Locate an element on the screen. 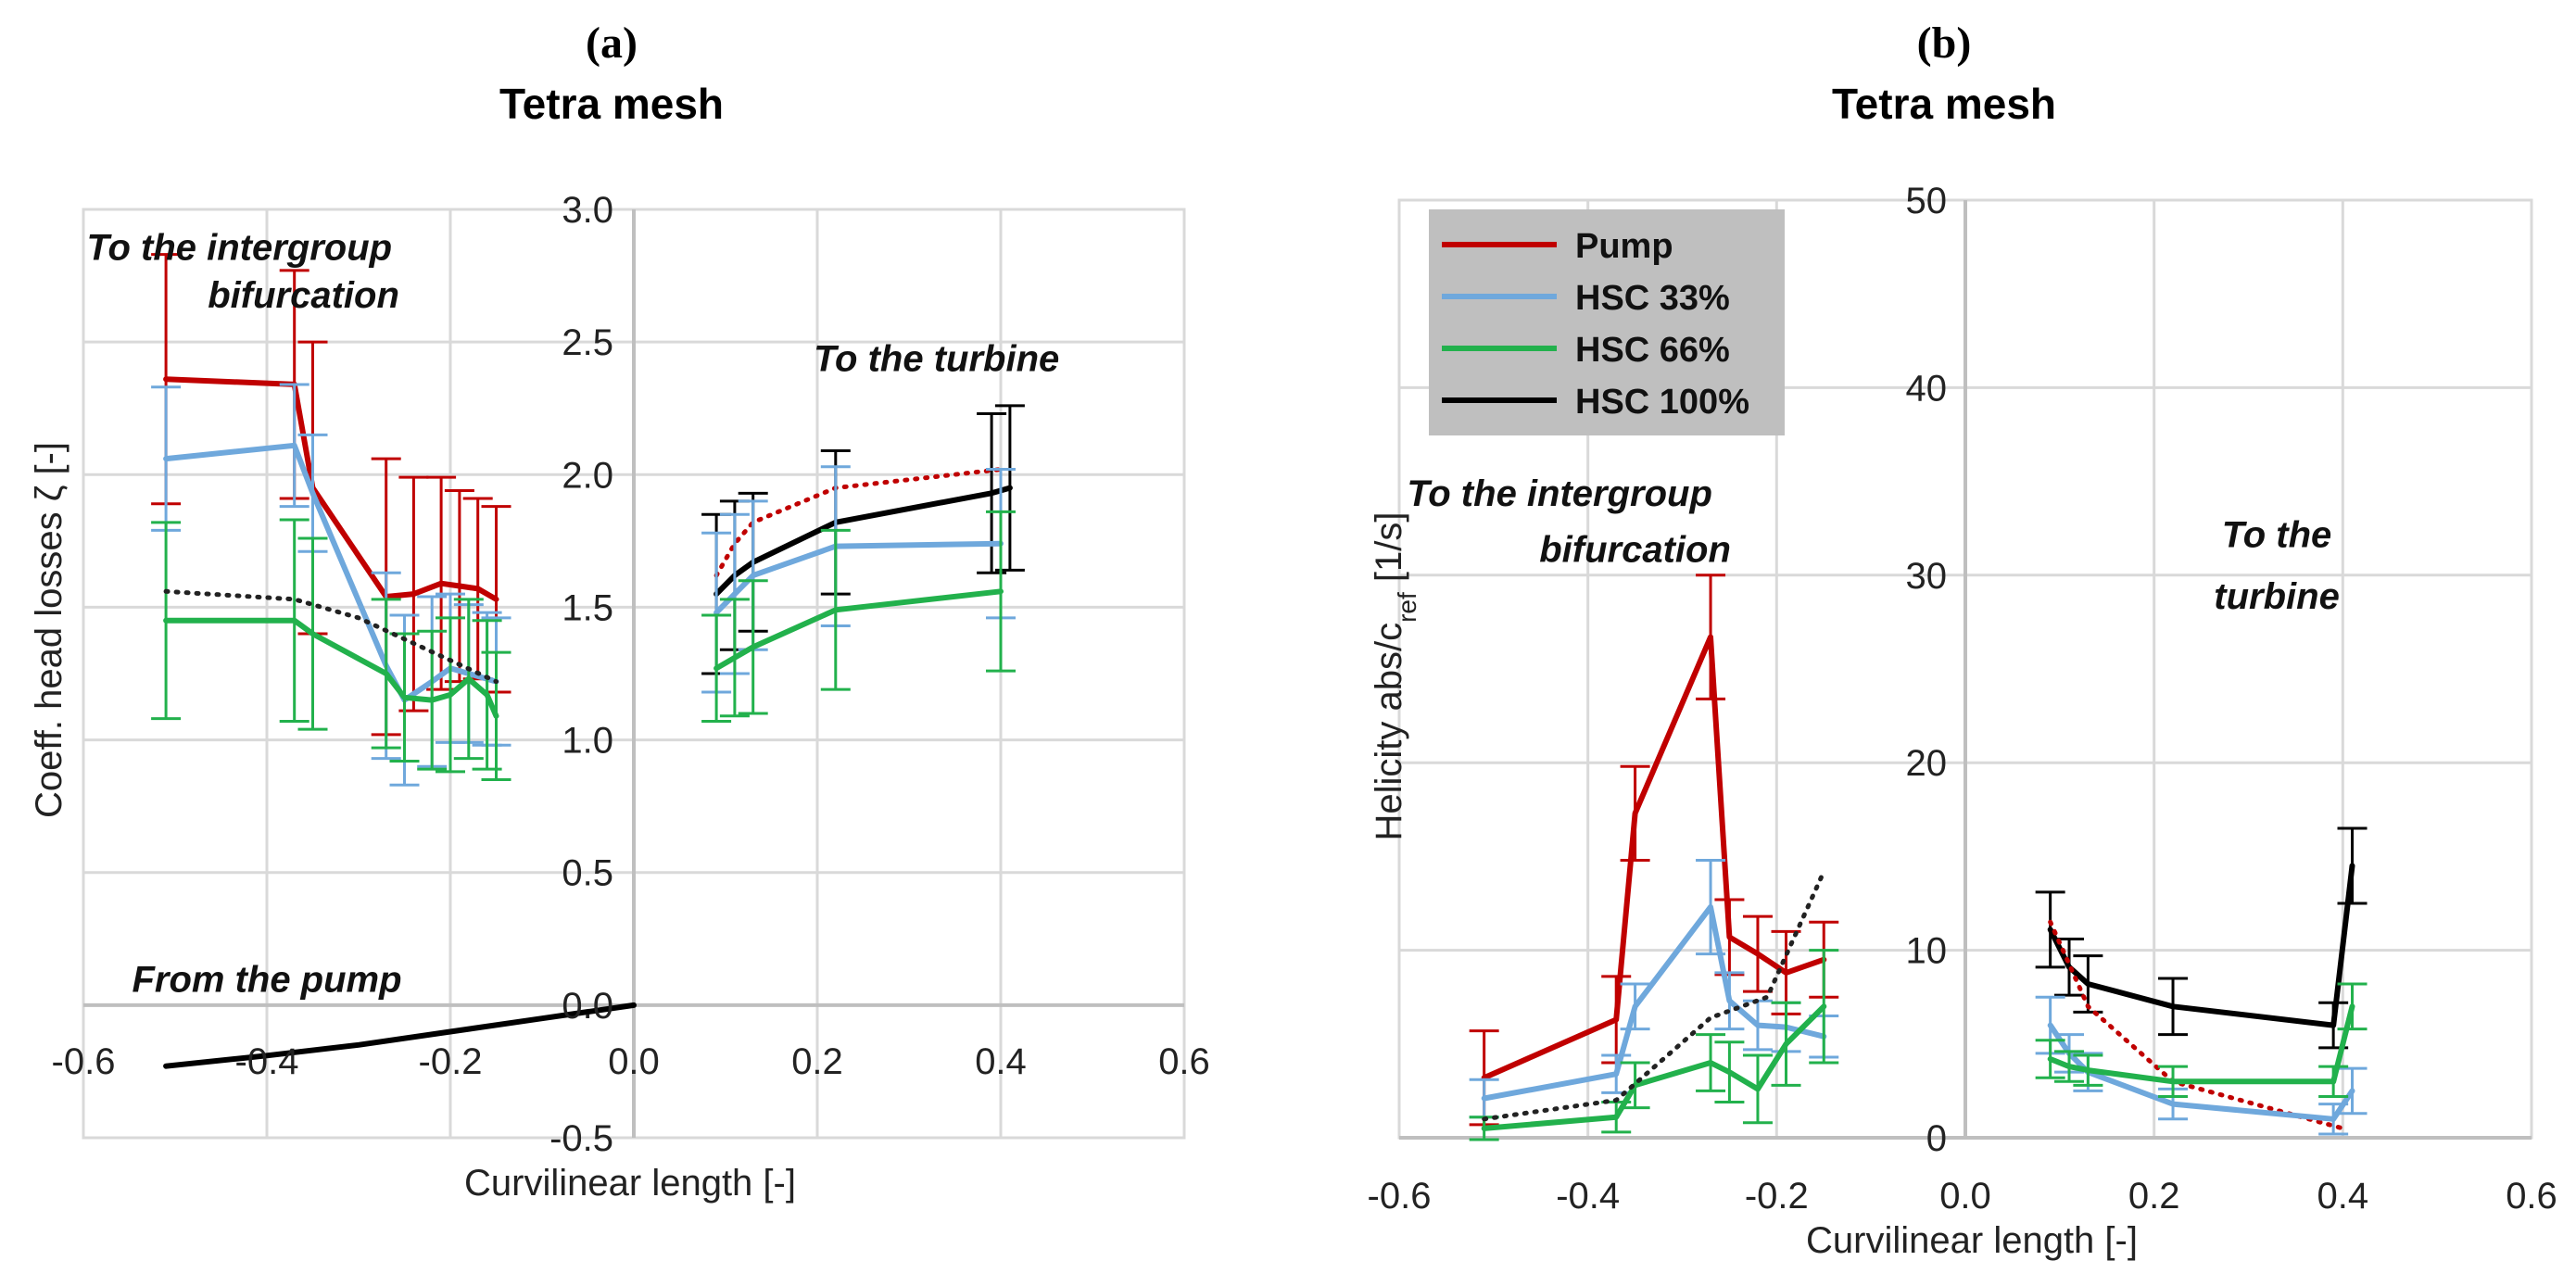 This screenshot has width=2576, height=1286. chart-b-xtick-label: -0.6 is located at coordinates (1400, 1197).